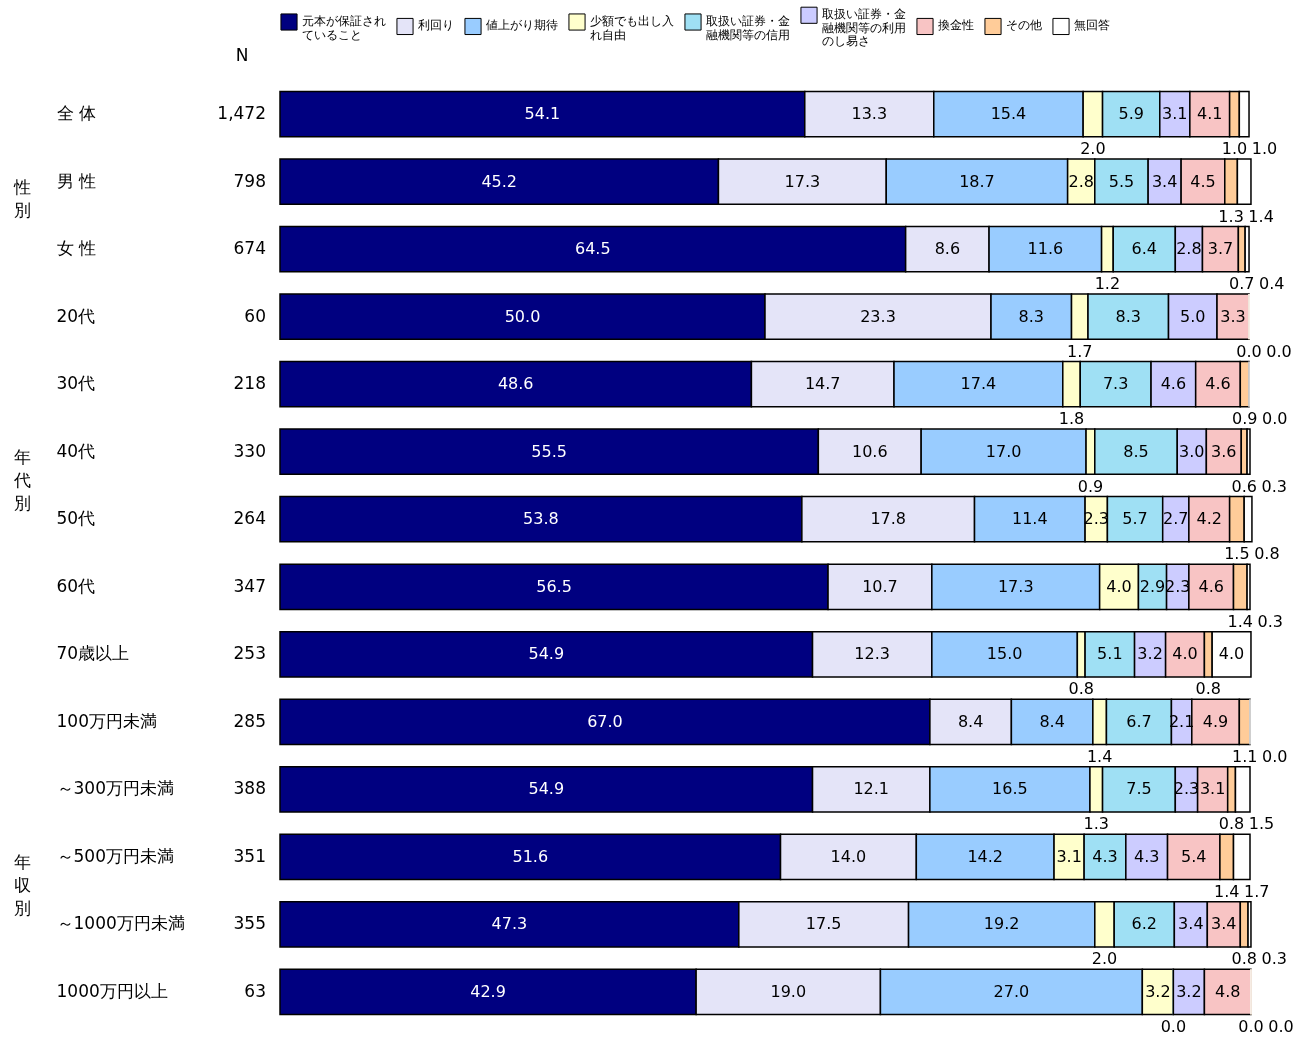  Describe the element at coordinates (823, 924) in the screenshot. I see `data-label: 17.5` at that location.